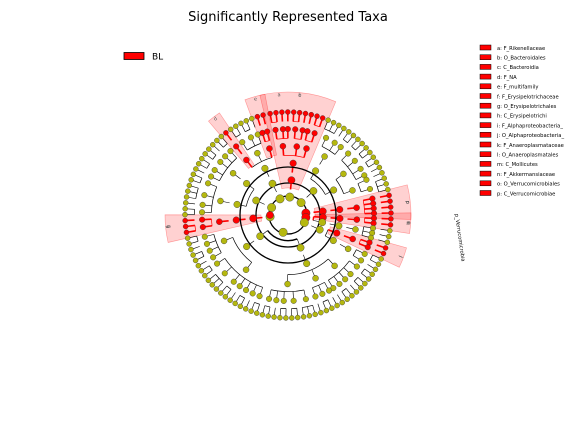  I want to click on clade-key-i: i: F_Alphaproteobacteria_, so click(530, 126).